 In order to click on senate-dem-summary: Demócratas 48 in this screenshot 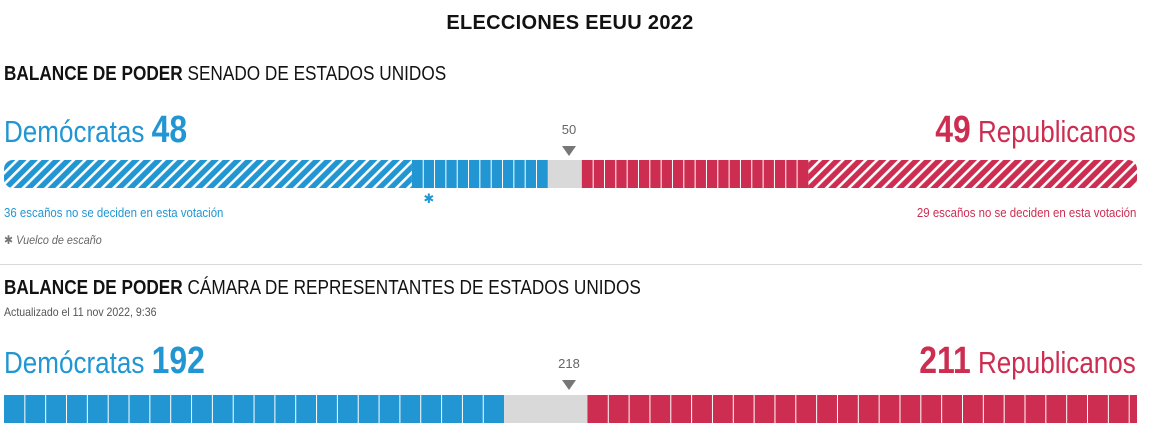, I will do `click(96, 130)`.